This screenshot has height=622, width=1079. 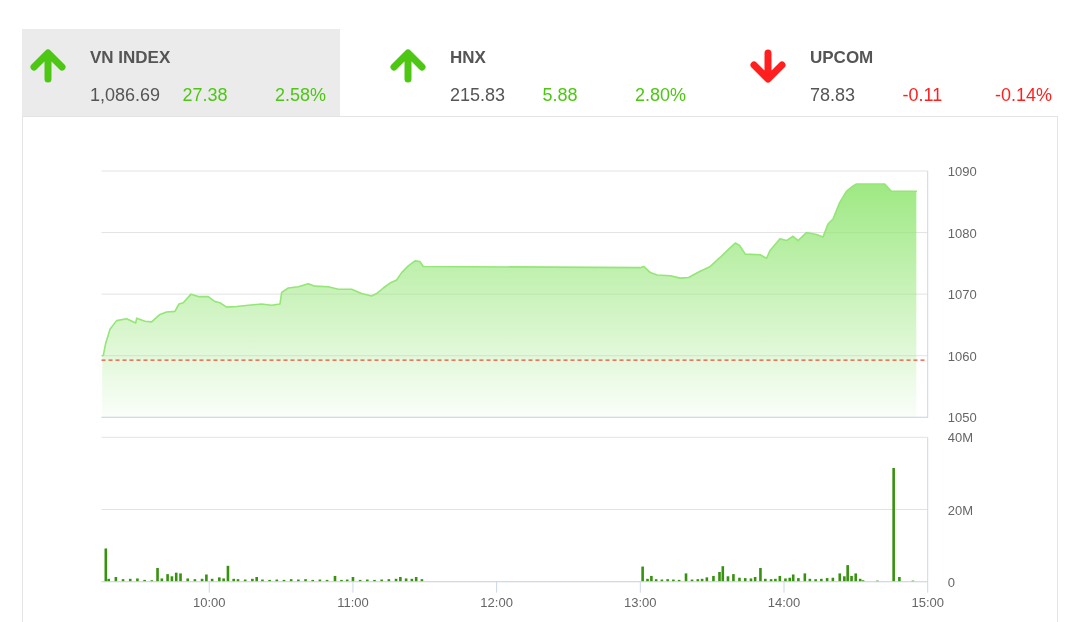 I want to click on y-tick-label: 1090, so click(x=962, y=171).